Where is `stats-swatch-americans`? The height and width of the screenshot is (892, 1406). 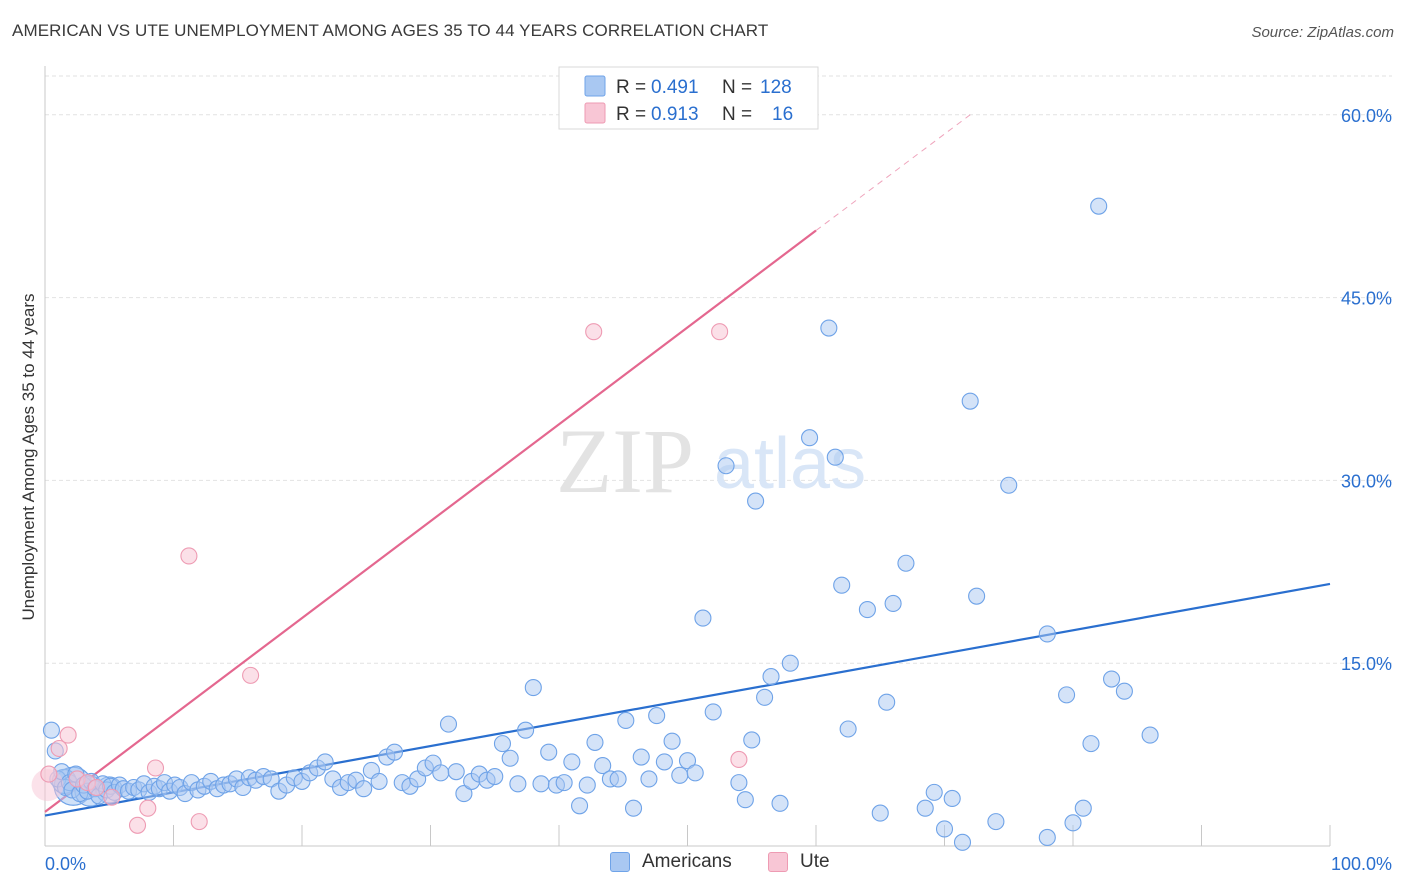
stats-swatch-americans is located at coordinates (595, 86).